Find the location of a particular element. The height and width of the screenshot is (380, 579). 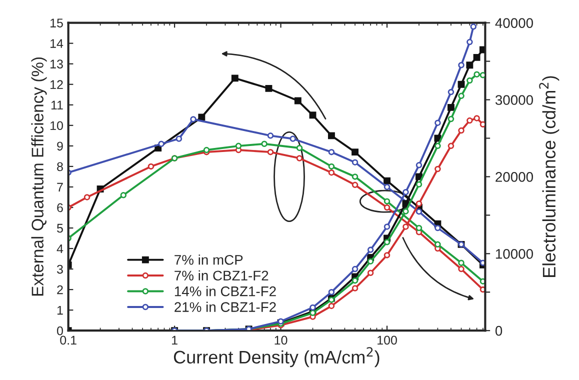

y2-tick-label: 30000 is located at coordinates (514, 100).